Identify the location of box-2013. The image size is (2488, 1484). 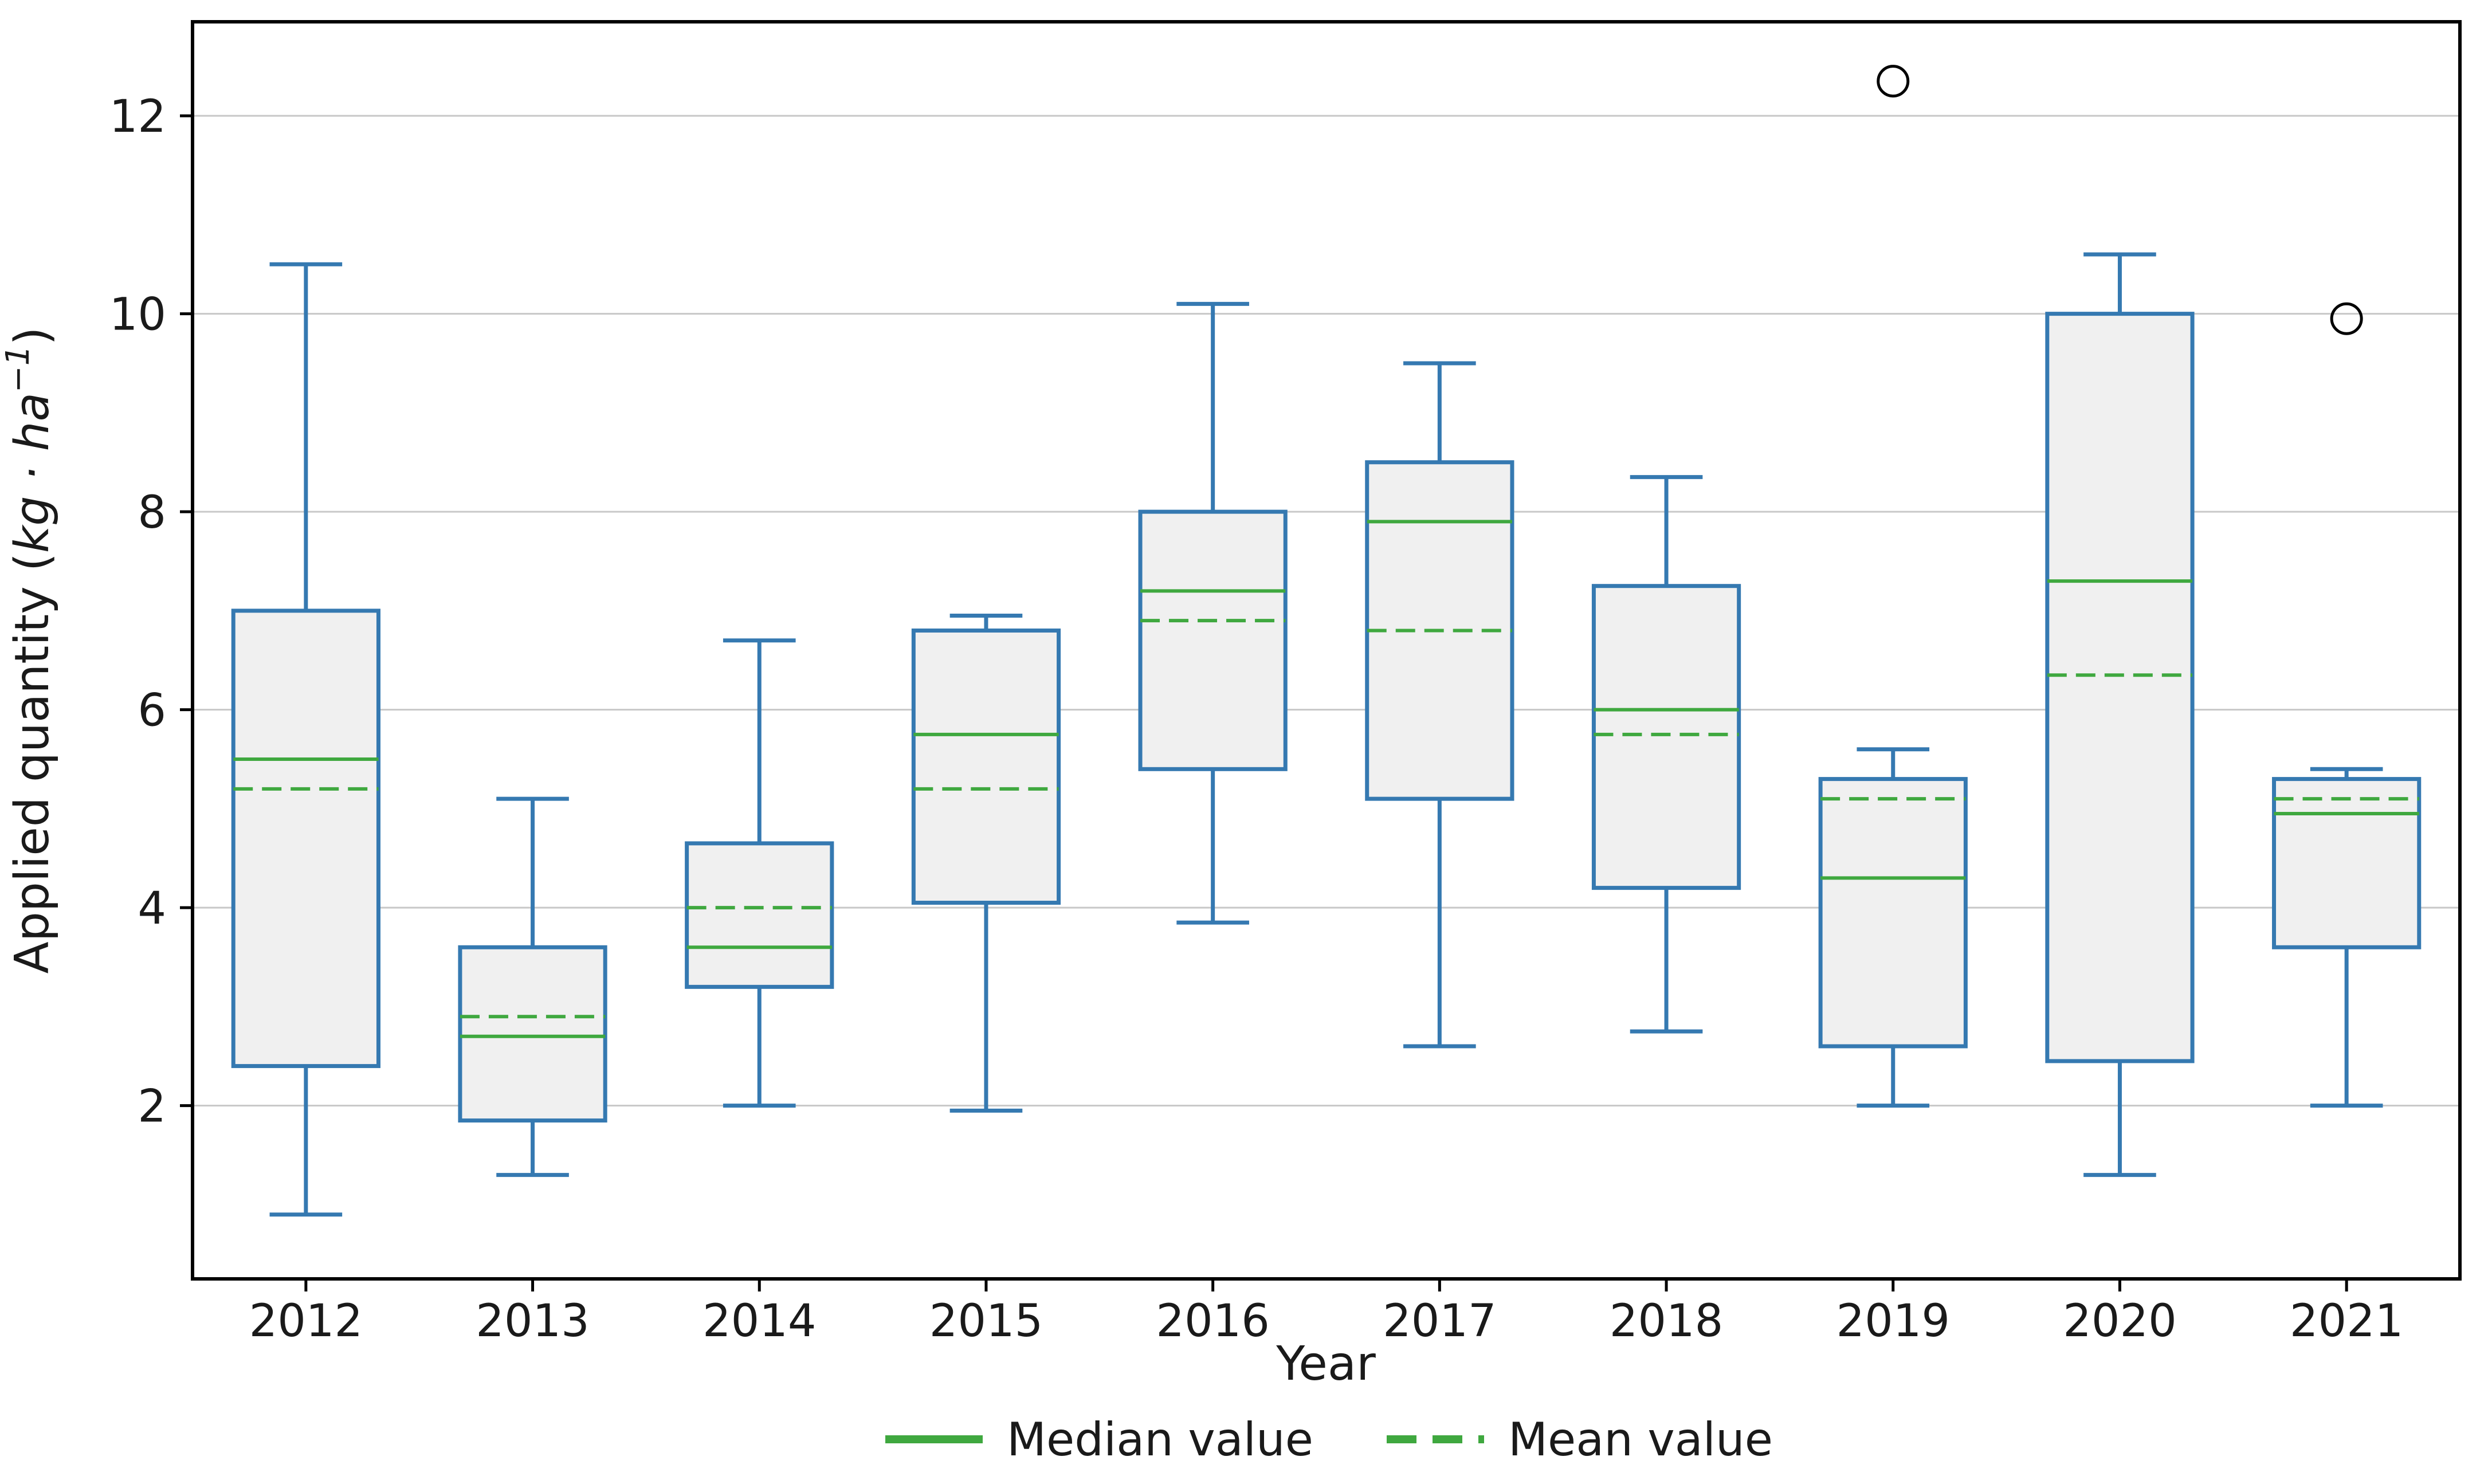
(532, 987).